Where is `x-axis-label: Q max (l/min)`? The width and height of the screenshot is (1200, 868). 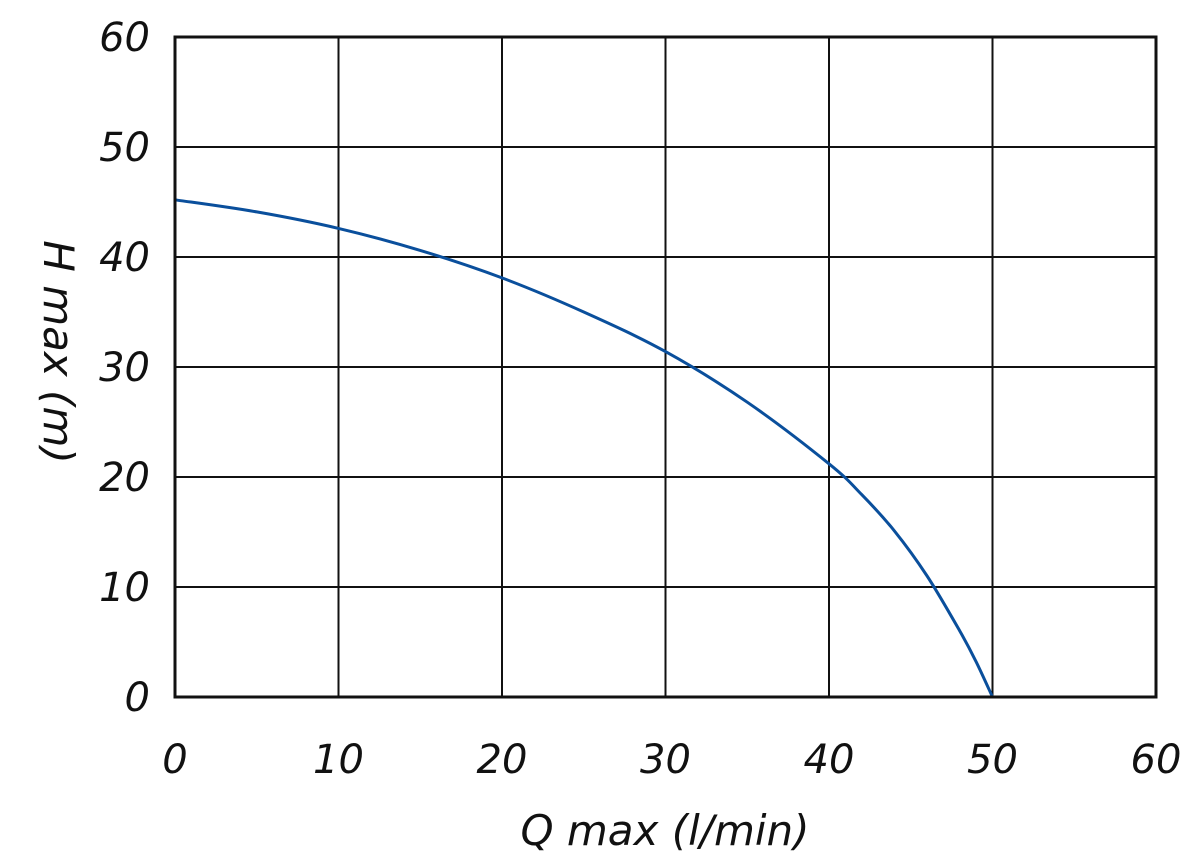
x-axis-label: Q max (l/min) is located at coordinates (664, 830).